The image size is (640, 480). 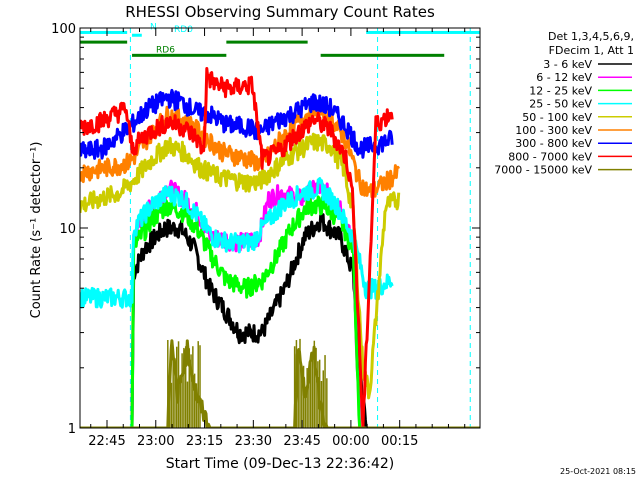 What do you see at coordinates (280, 464) in the screenshot?
I see `x-axis-label: Start Time (09-Dec-13 22:36:42)` at bounding box center [280, 464].